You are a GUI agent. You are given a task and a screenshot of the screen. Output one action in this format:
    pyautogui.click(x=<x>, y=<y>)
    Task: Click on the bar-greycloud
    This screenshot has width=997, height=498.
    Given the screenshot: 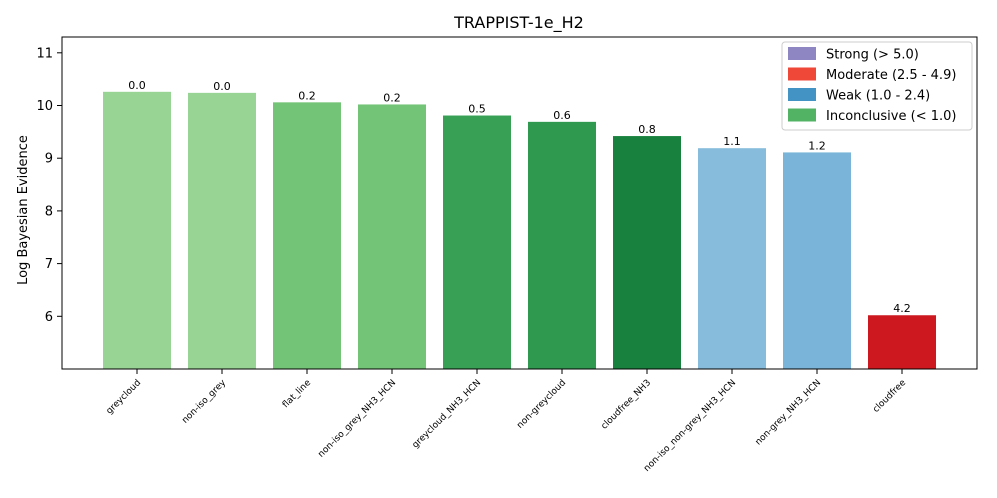 What is the action you would take?
    pyautogui.click(x=137, y=230)
    